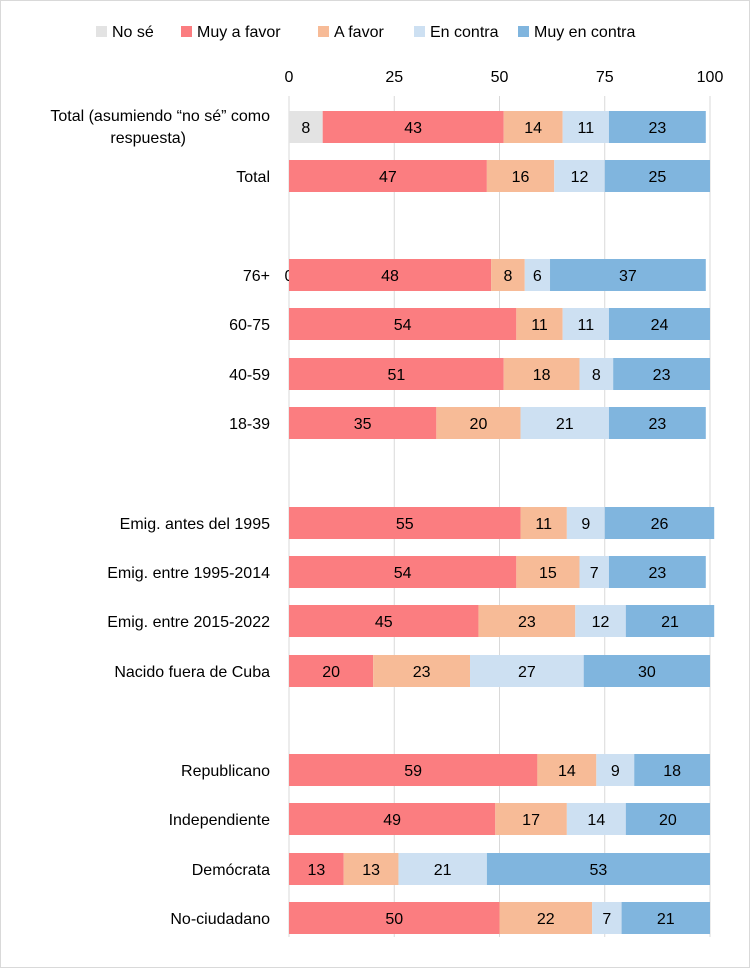  I want to click on bar-value-label: 7, so click(606, 919).